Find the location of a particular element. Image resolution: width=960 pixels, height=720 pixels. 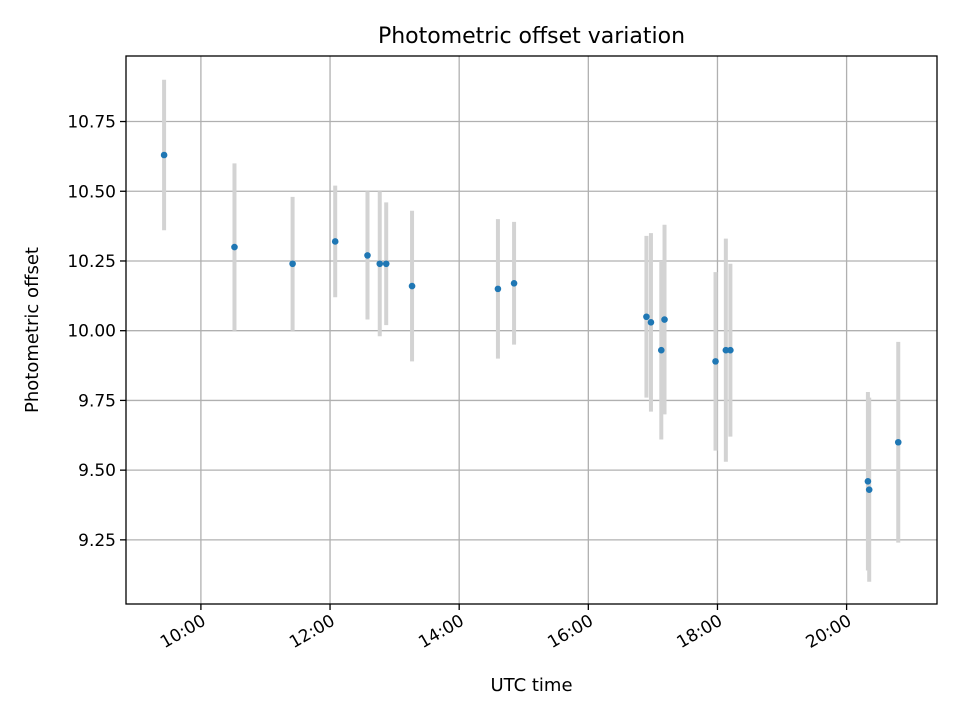

x-tick-label: 20:00 is located at coordinates (829, 632).